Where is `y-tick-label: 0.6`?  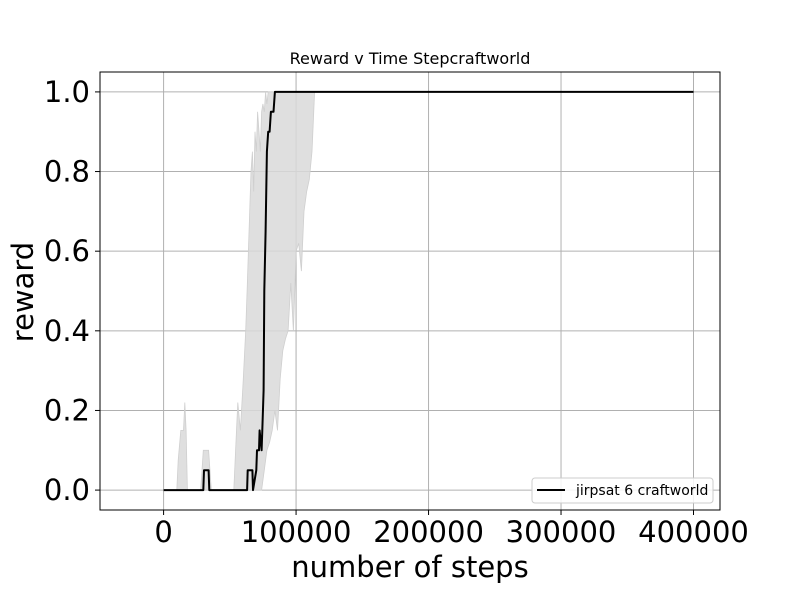
y-tick-label: 0.6 is located at coordinates (67, 251).